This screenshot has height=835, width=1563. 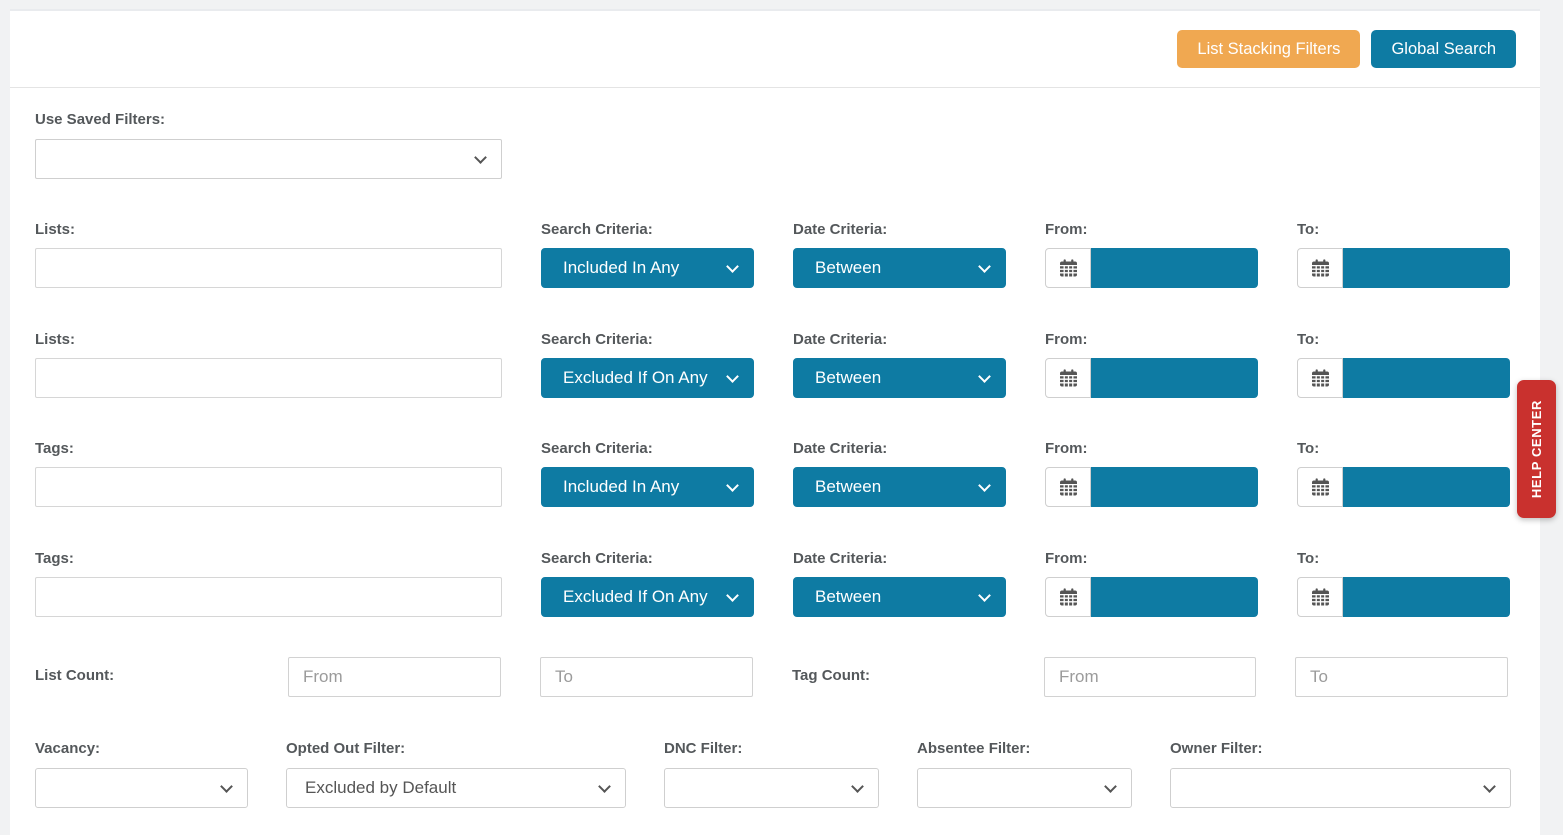 What do you see at coordinates (141, 788) in the screenshot?
I see `vacancy-select` at bounding box center [141, 788].